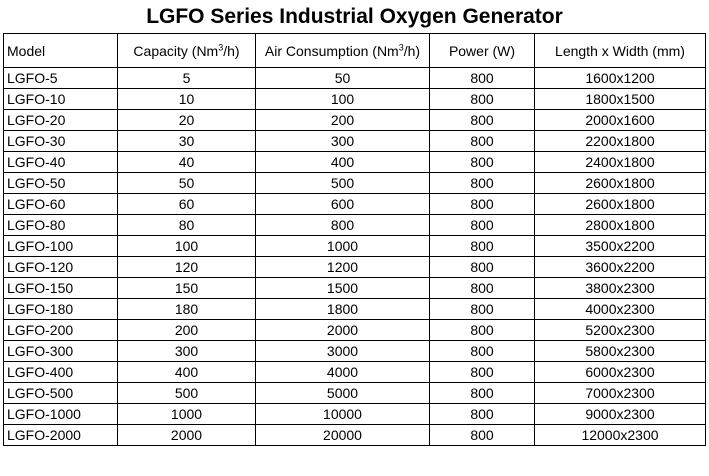 This screenshot has width=709, height=476. I want to click on table-row: LGFO-400 400 4000 800 6000x2300, so click(354, 372).